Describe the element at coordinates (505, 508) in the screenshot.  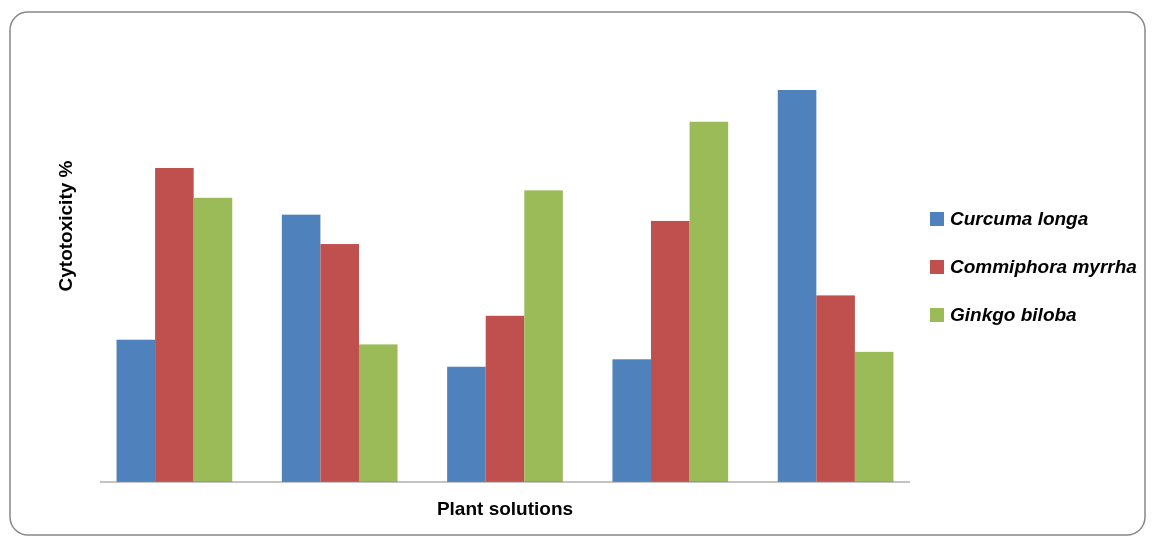
I see `x-axis-title: Plant solutions` at that location.